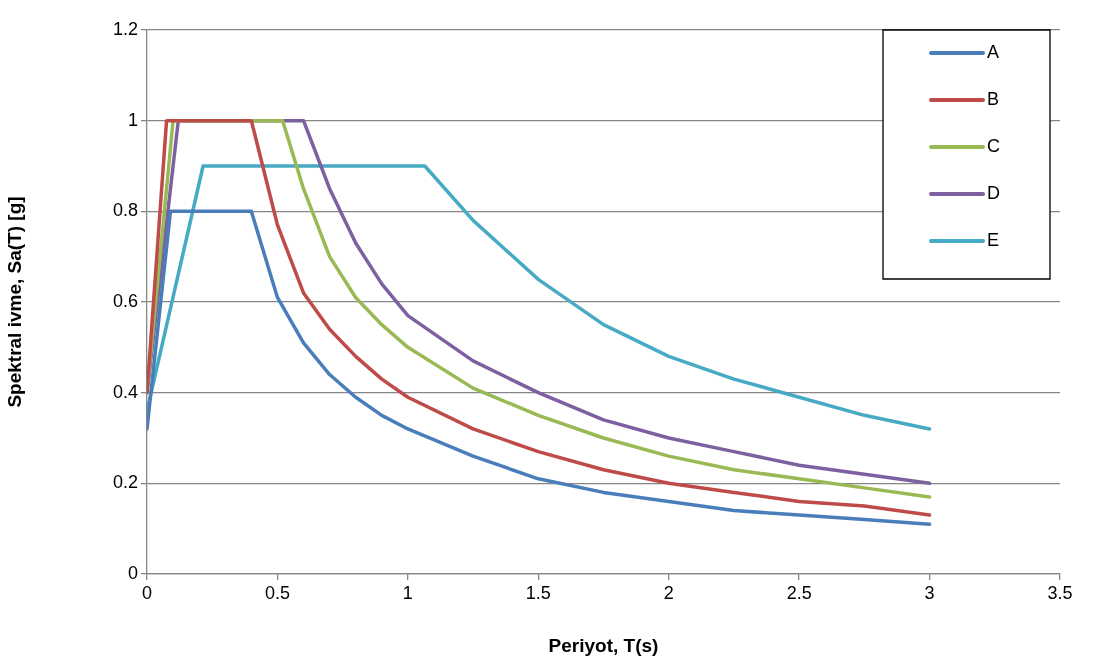 The width and height of the screenshot is (1105, 662). Describe the element at coordinates (993, 192) in the screenshot. I see `legend-label: D` at that location.